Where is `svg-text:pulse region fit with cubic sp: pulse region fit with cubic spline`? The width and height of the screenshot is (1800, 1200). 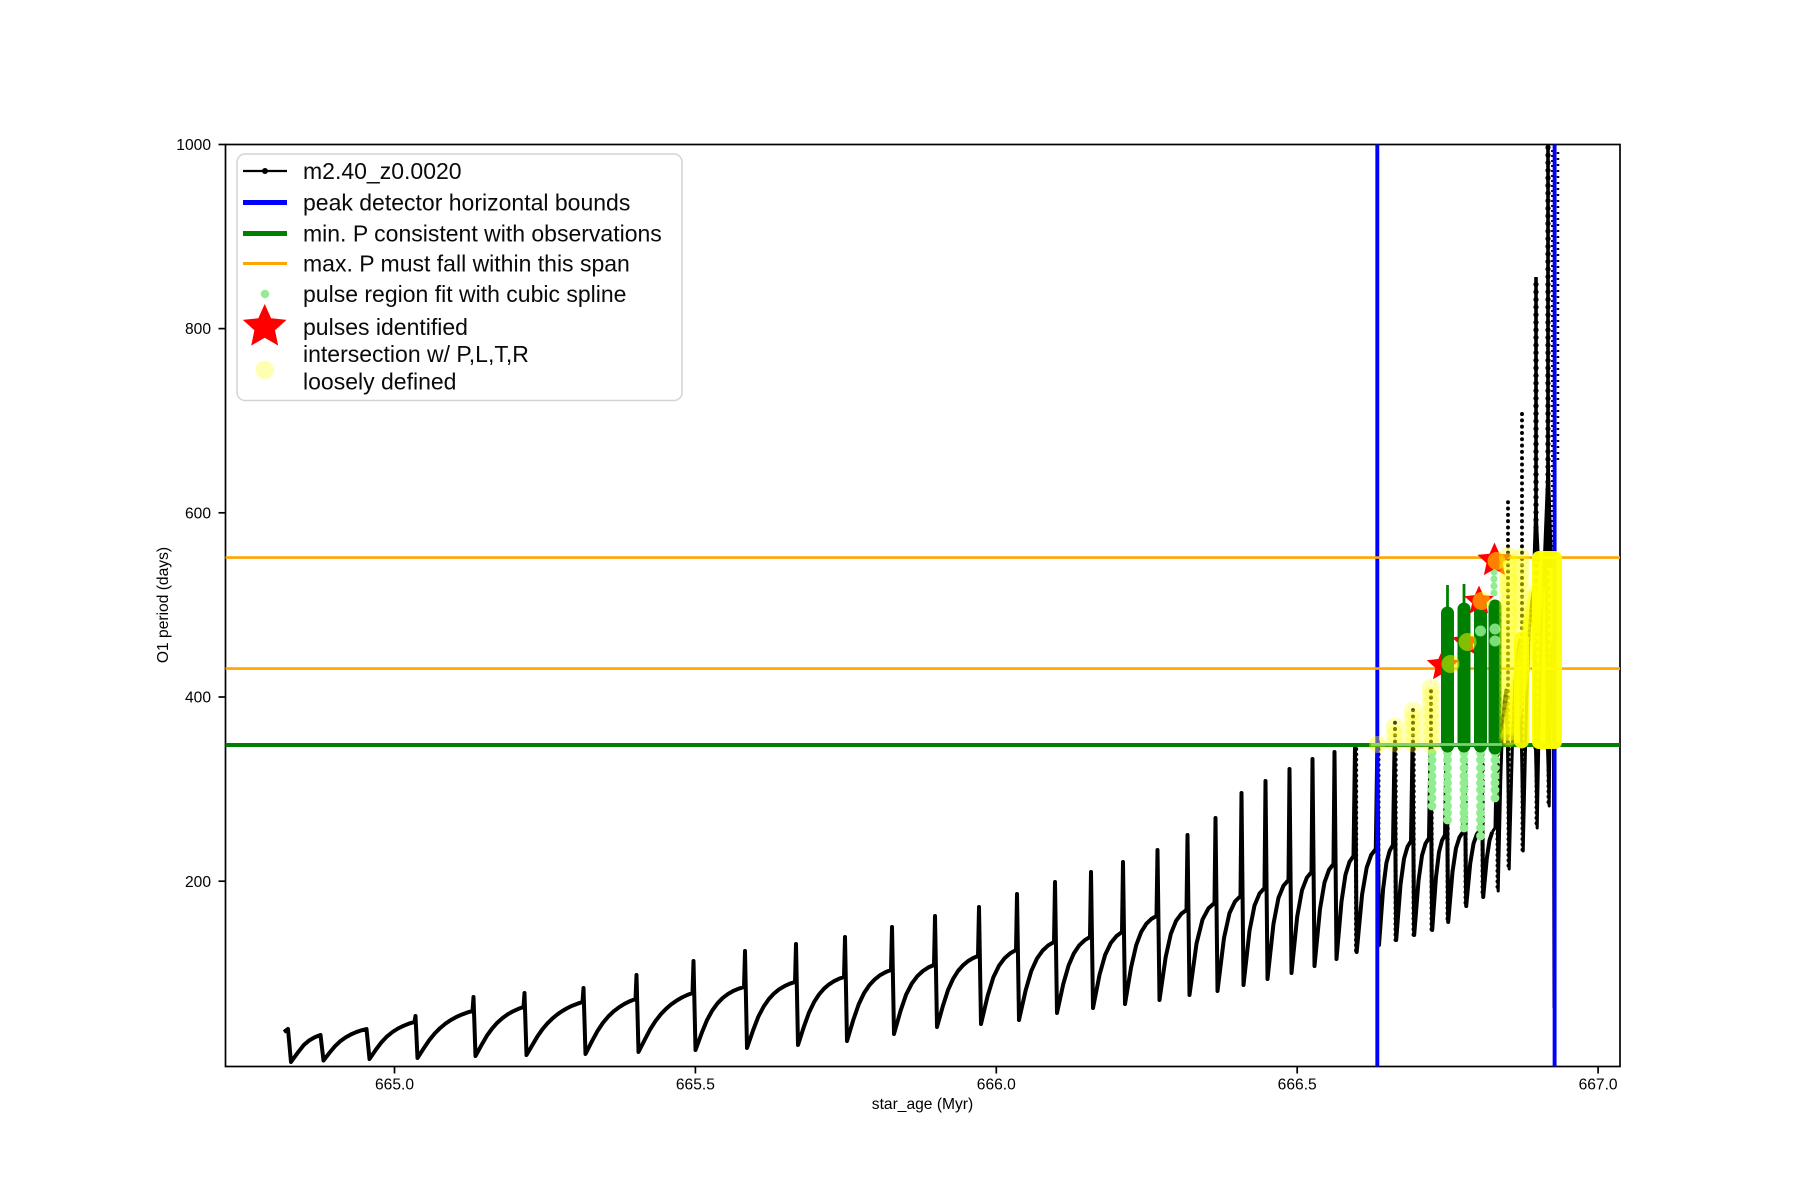
svg-text:pulse region fit with cubic sp: pulse region fit with cubic spline is located at coordinates (464, 294).